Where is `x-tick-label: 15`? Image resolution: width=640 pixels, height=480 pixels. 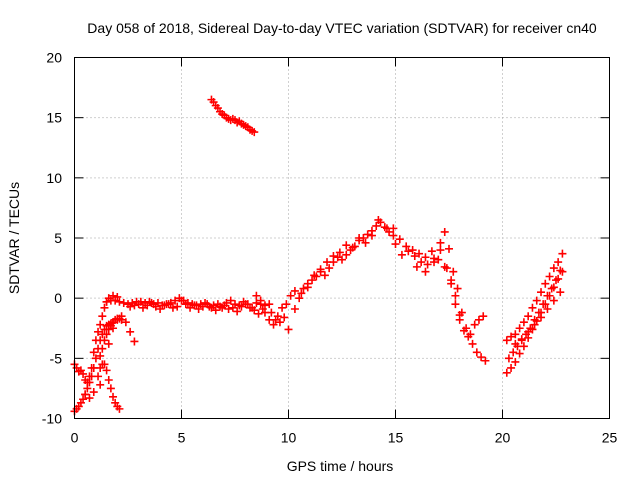
x-tick-label: 15 is located at coordinates (396, 438).